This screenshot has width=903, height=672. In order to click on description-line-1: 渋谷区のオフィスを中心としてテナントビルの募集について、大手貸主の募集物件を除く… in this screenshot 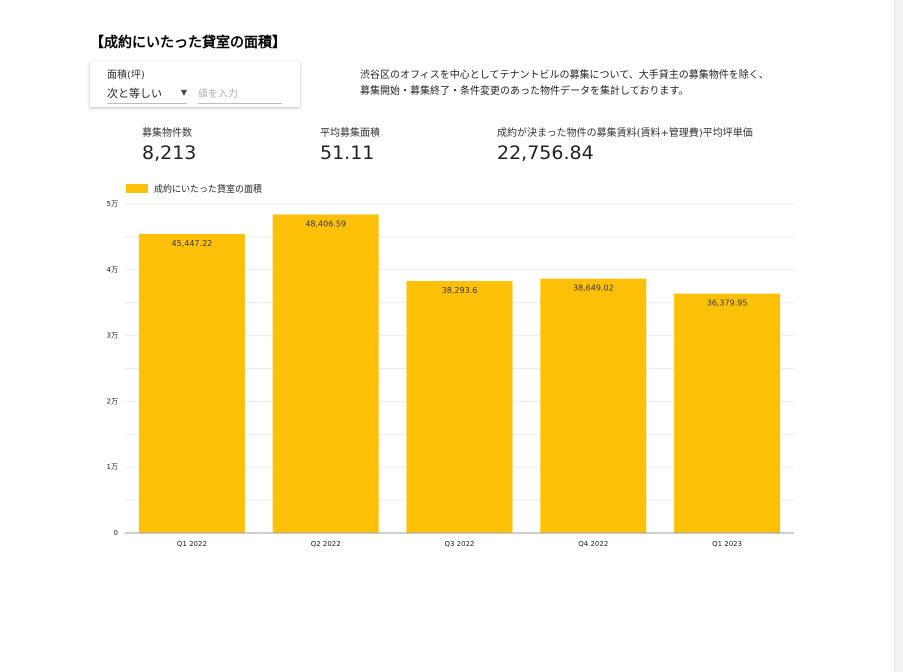, I will do `click(564, 75)`.